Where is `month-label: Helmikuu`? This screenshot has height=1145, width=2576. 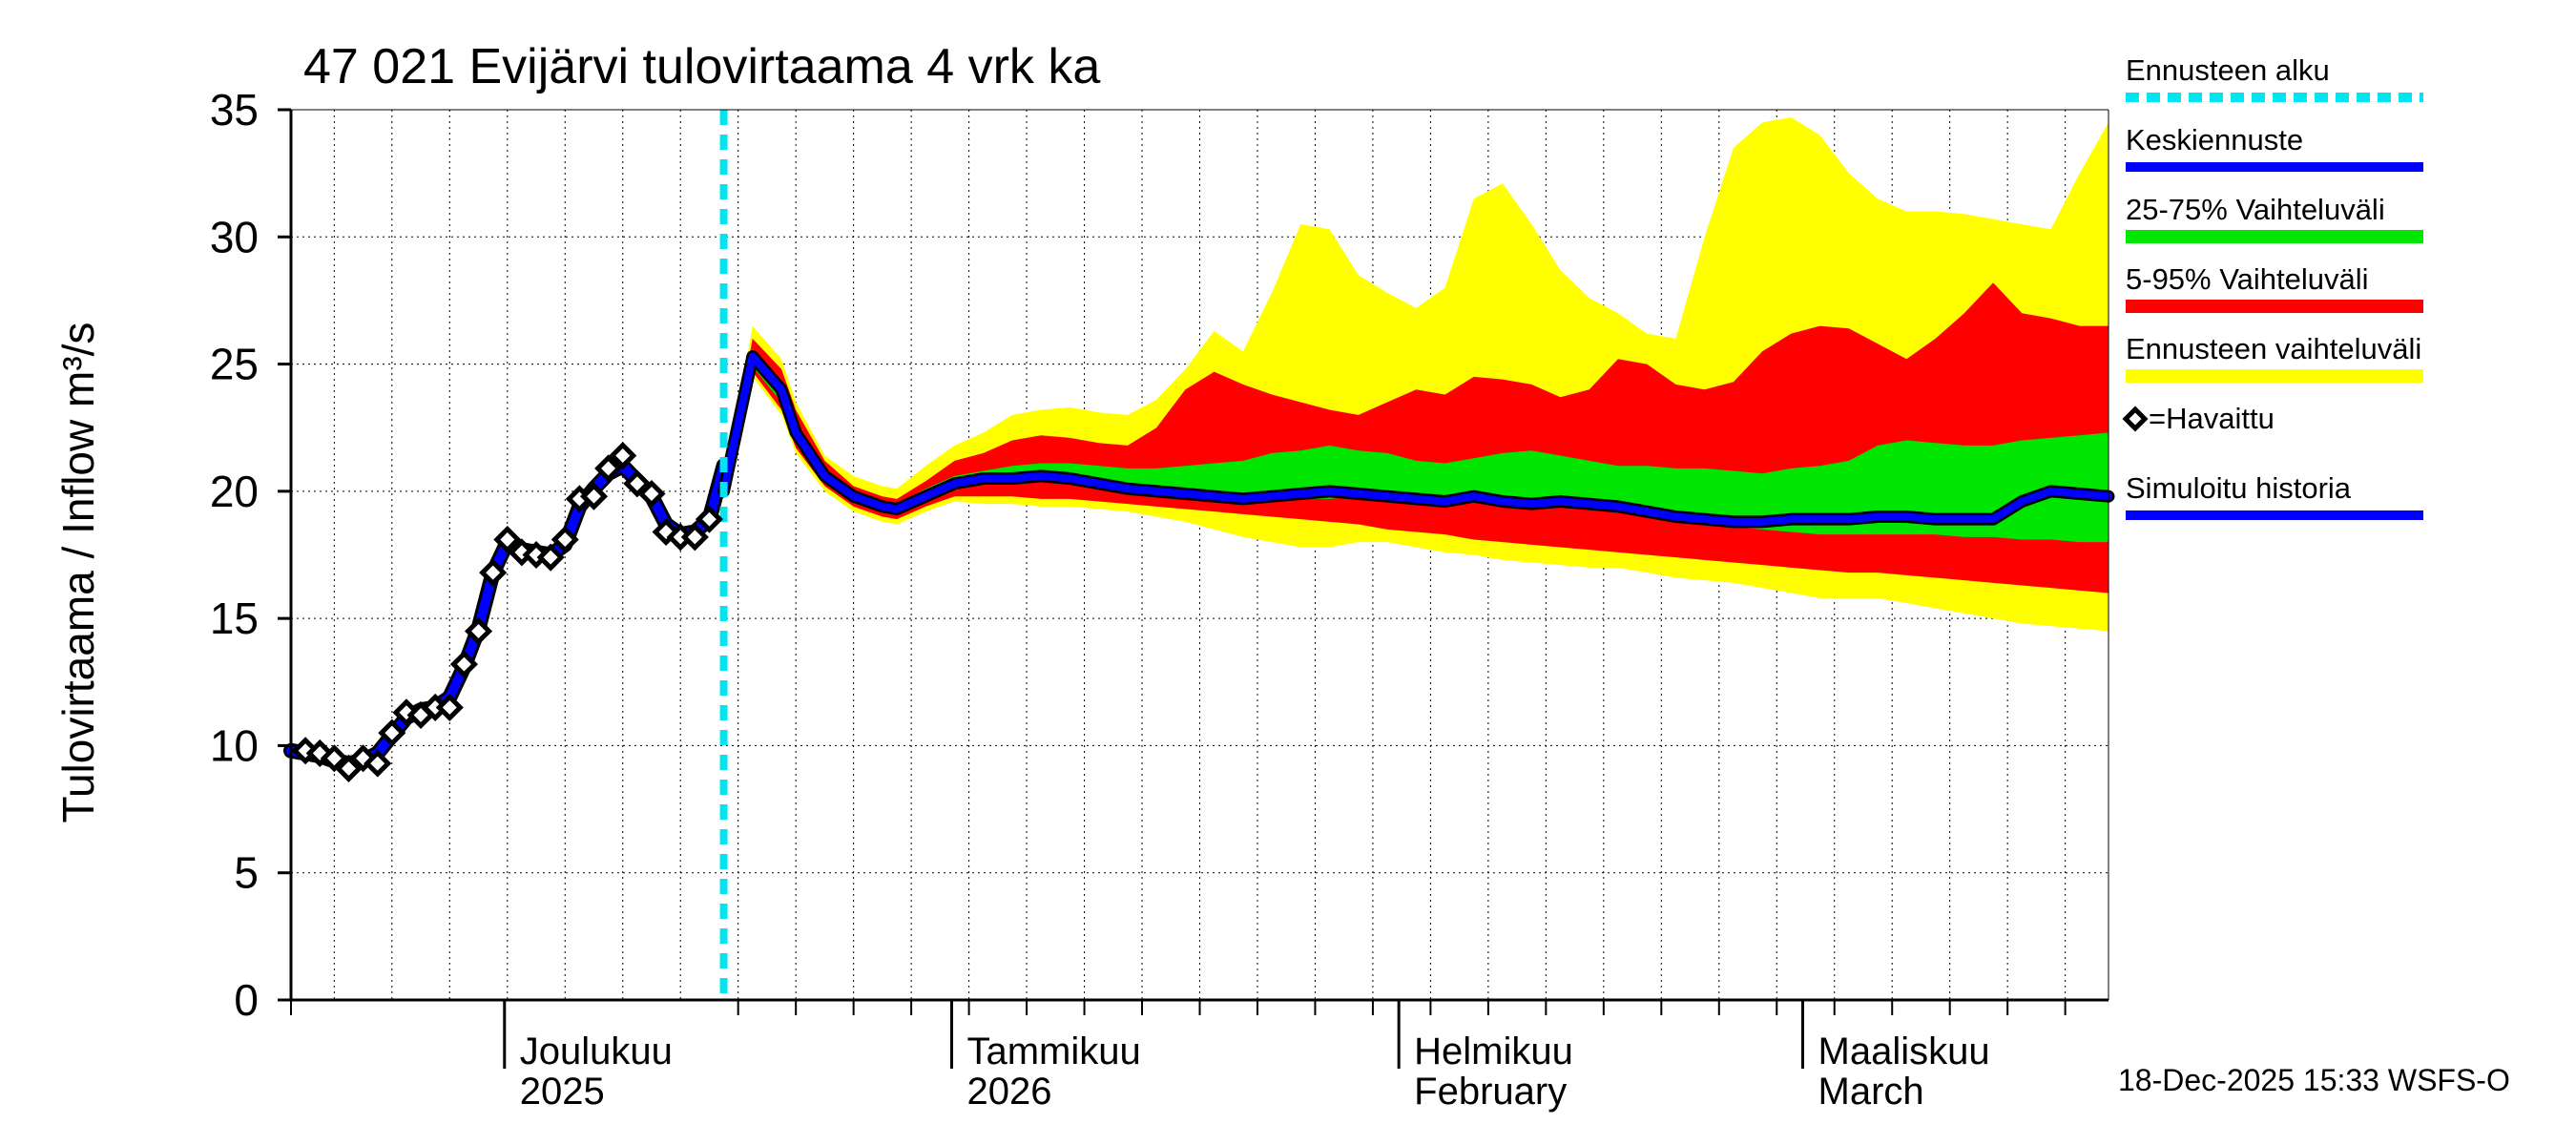 month-label: Helmikuu is located at coordinates (1493, 1051).